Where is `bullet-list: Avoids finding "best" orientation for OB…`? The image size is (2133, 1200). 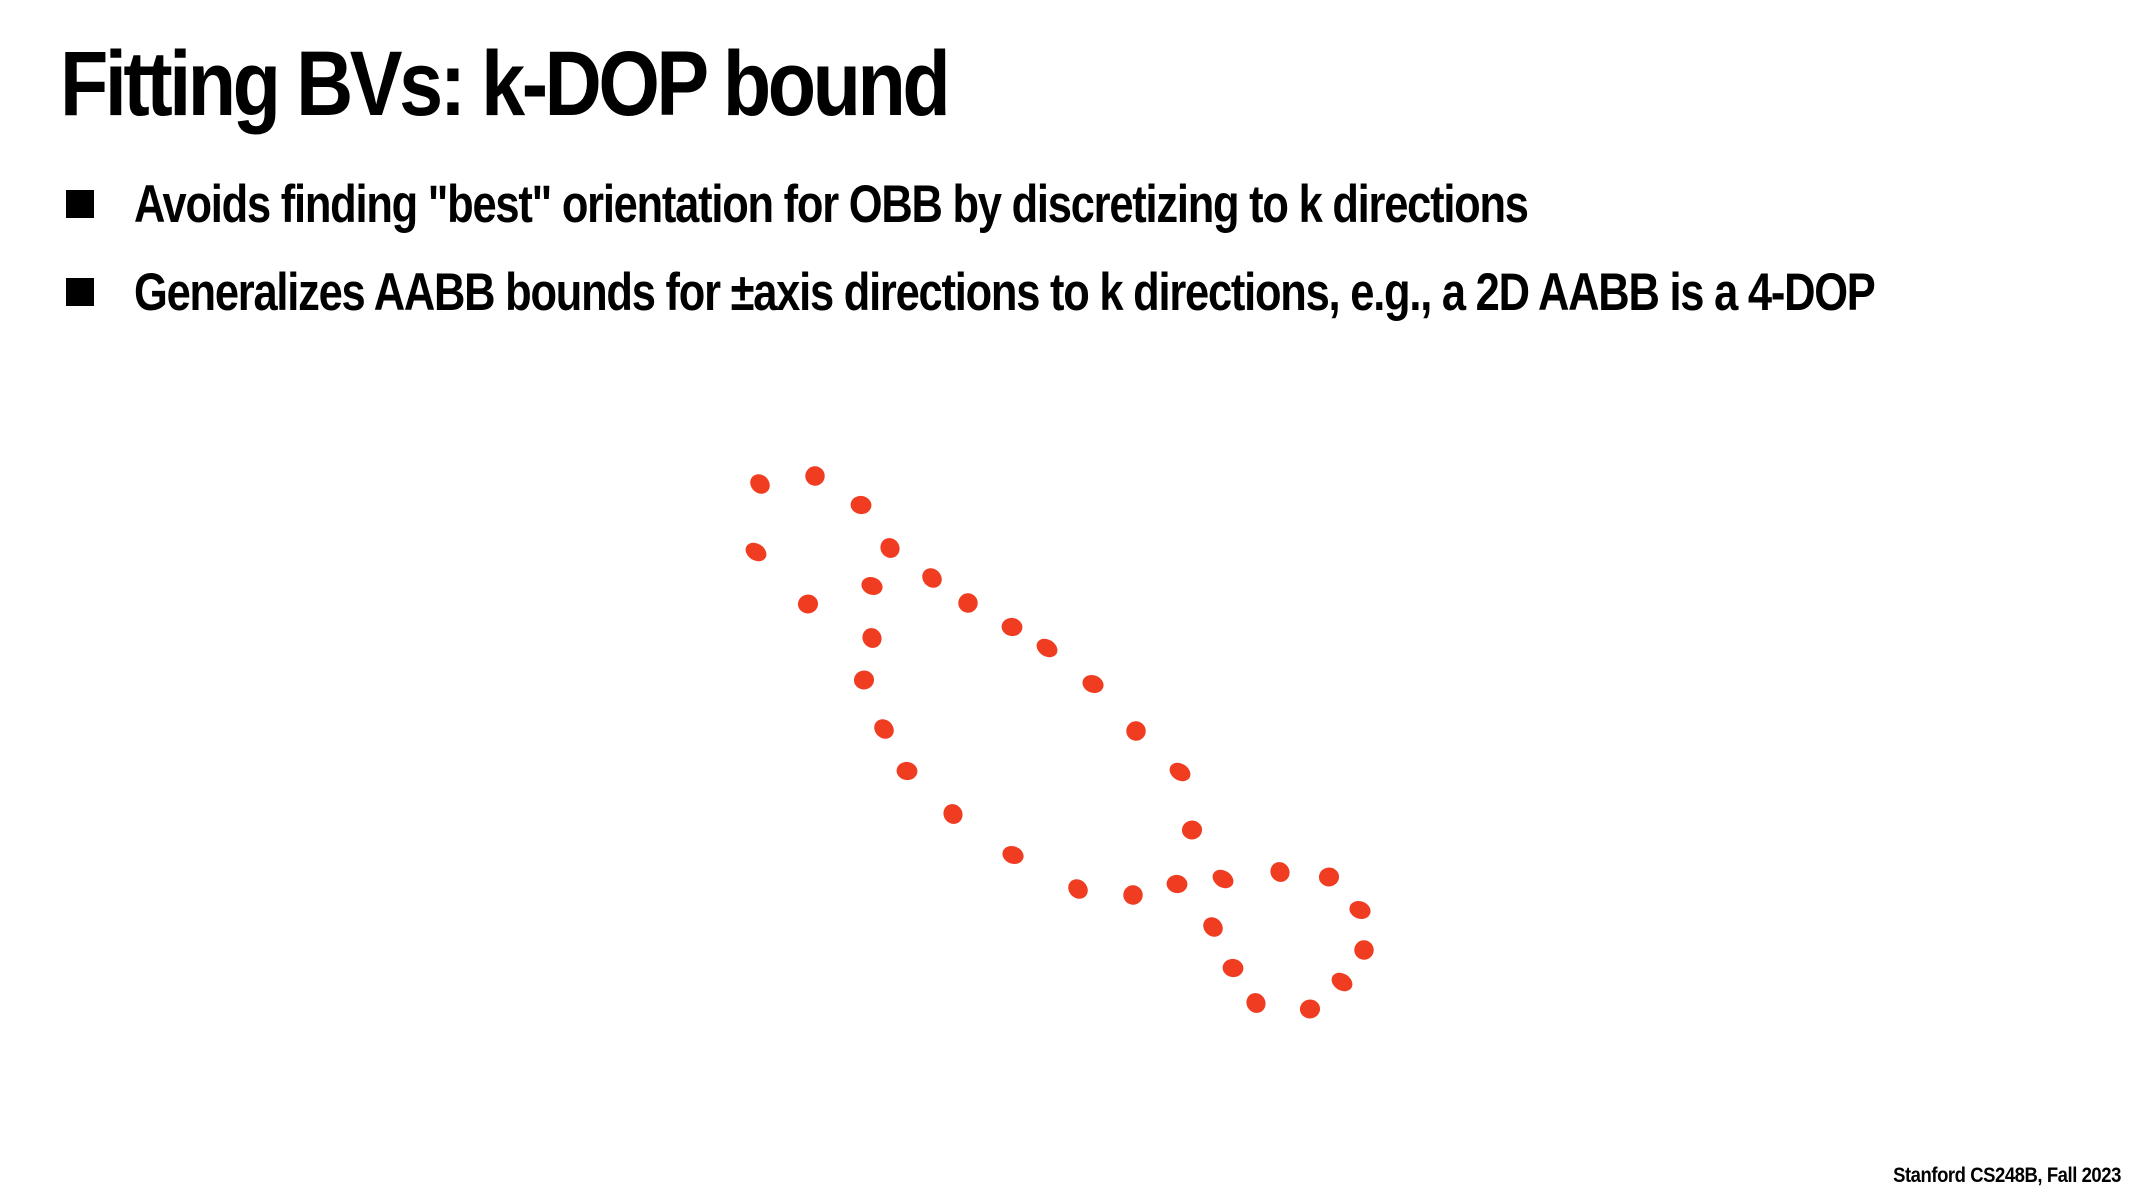
bullet-list: Avoids finding "best" orientation for OB… is located at coordinates (1099, 248).